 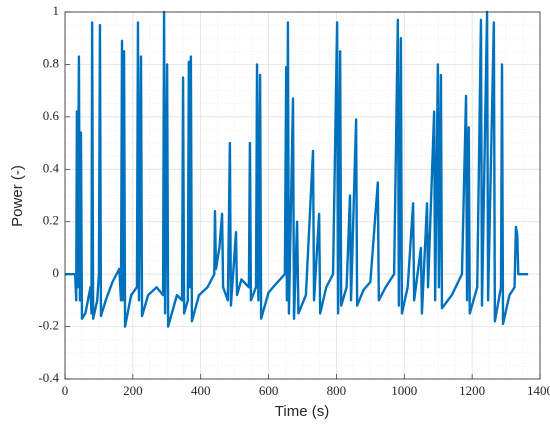 I want to click on x-tick-label: 200, so click(x=133, y=390).